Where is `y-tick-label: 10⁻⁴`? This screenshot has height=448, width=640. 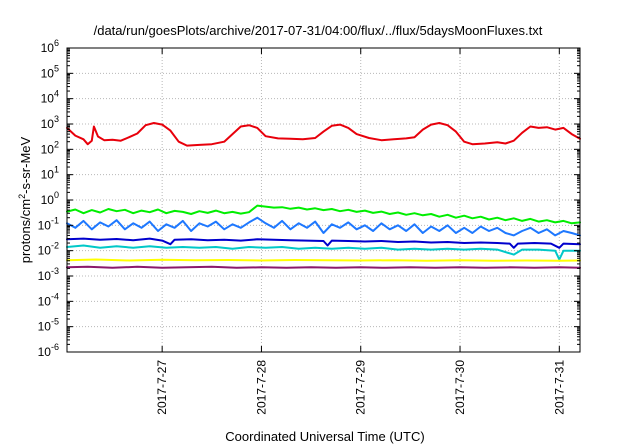 y-tick-label: 10⁻⁴ is located at coordinates (48, 299).